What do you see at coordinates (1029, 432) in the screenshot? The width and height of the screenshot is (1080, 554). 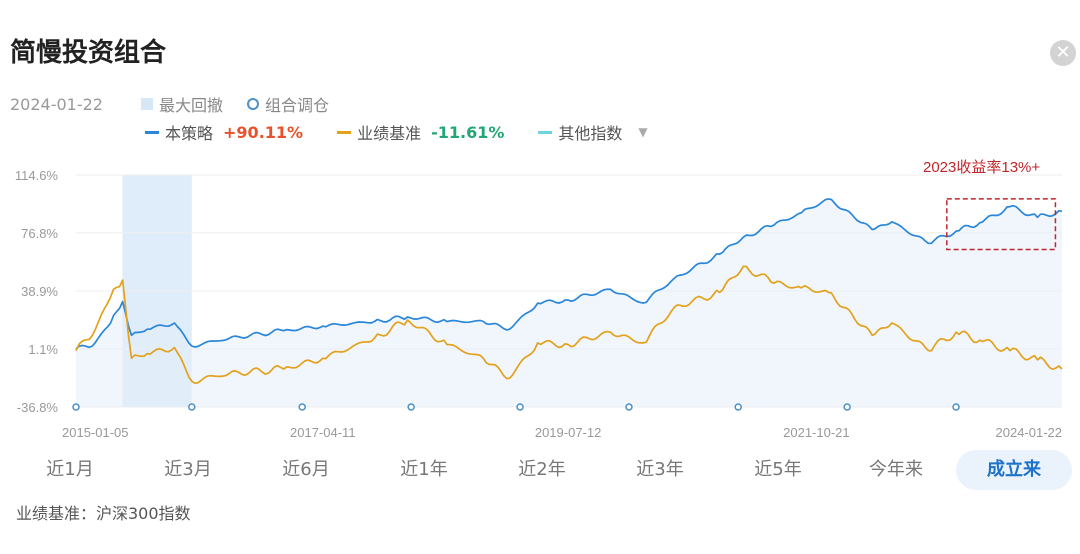 I see `x-tick-label: 2024-01-22` at bounding box center [1029, 432].